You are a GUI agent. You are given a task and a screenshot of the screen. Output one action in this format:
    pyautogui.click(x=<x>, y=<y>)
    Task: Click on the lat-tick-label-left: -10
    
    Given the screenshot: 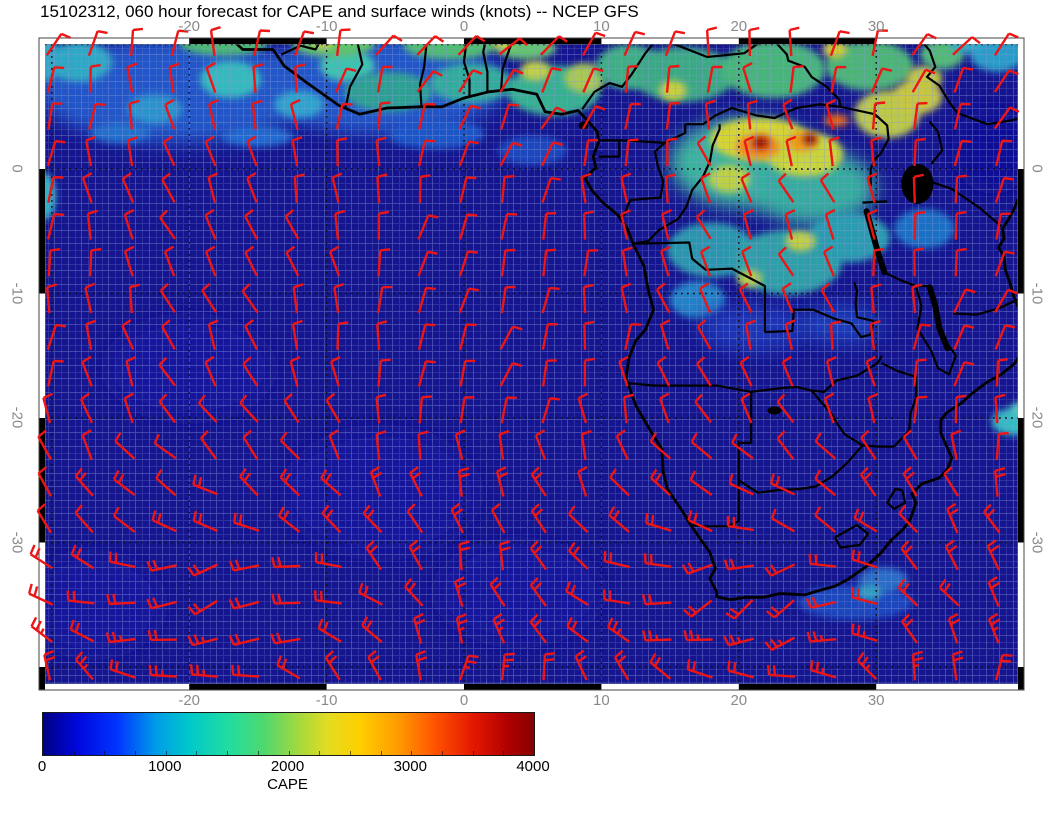 What is the action you would take?
    pyautogui.click(x=17, y=293)
    